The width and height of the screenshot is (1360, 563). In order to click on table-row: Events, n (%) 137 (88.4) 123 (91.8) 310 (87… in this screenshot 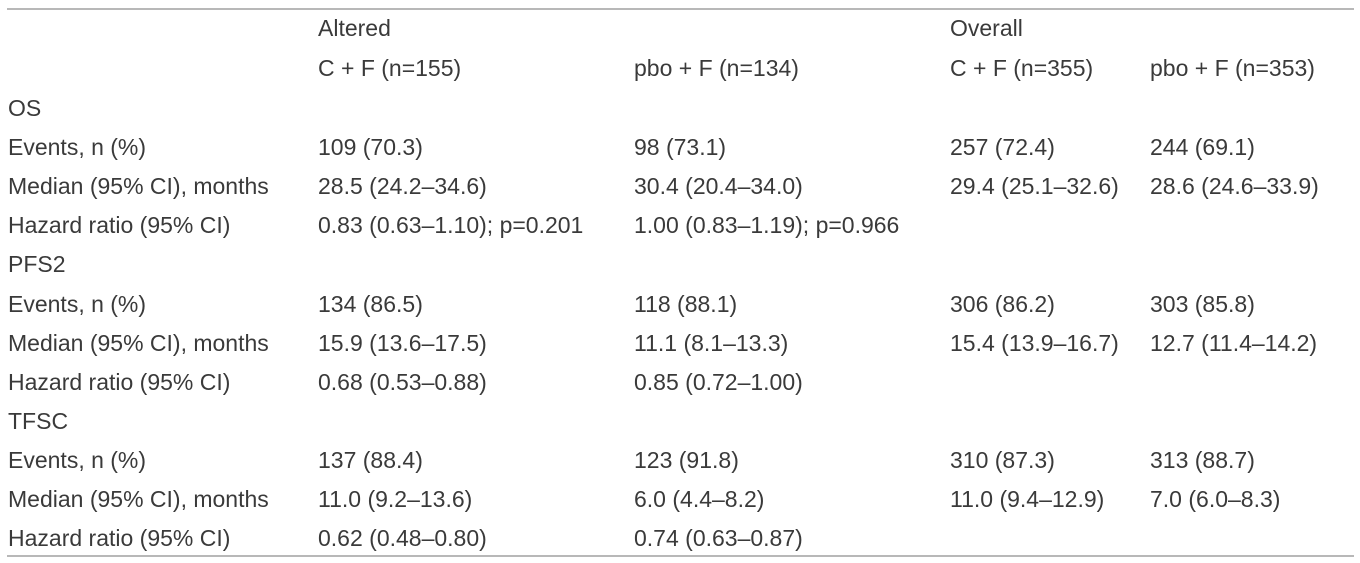, I will do `click(680, 460)`.